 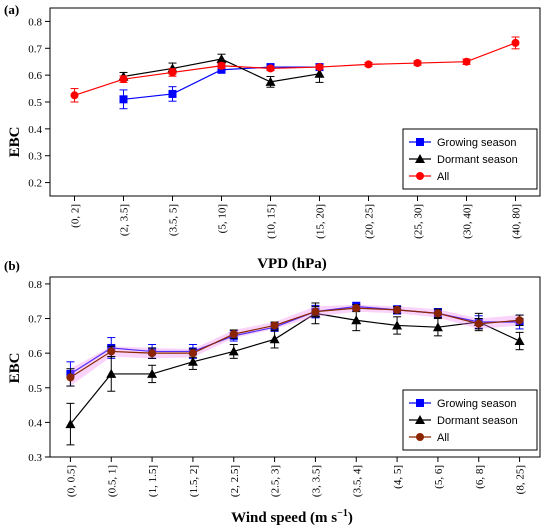 I want to click on y-tick-label-b: 0.4, so click(x=35, y=423).